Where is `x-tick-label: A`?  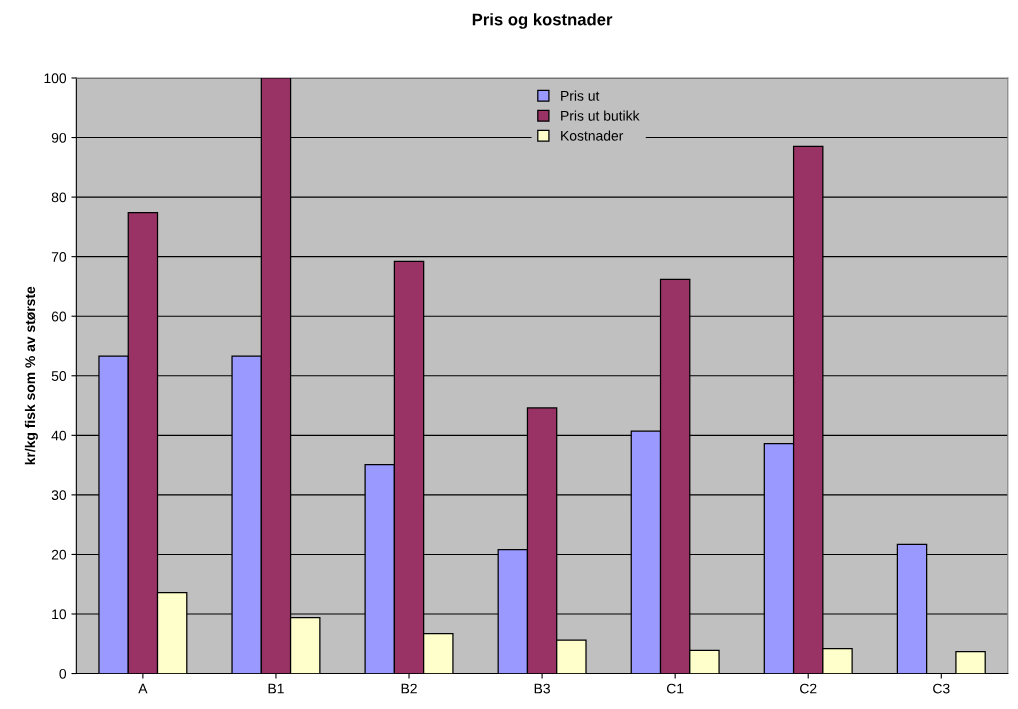 x-tick-label: A is located at coordinates (143, 688).